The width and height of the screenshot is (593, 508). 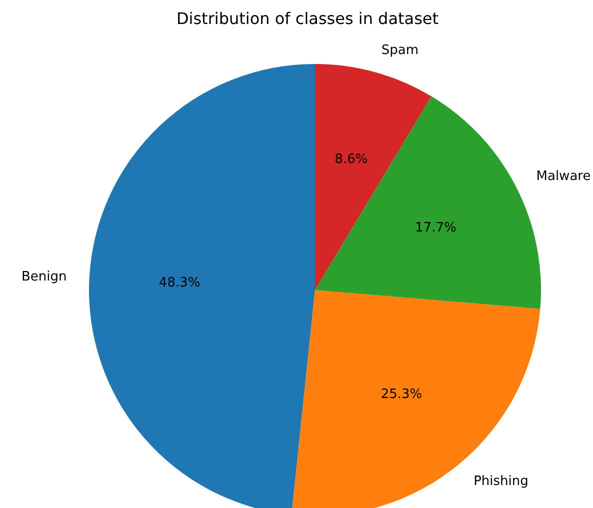 What do you see at coordinates (400, 50) in the screenshot?
I see `slice-label: Spam` at bounding box center [400, 50].